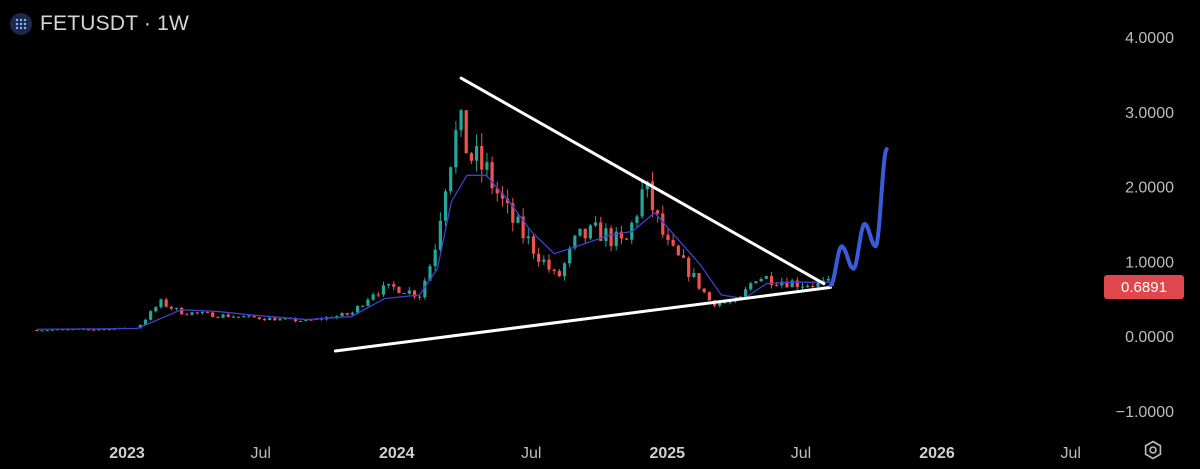 The image size is (1200, 469). I want to click on projection-drawing, so click(858, 217).